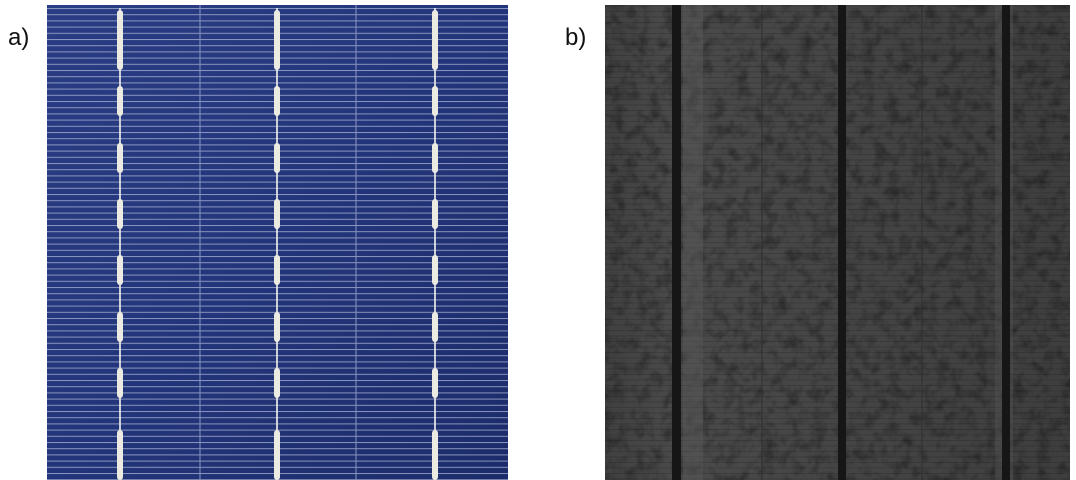  Describe the element at coordinates (19, 37) in the screenshot. I see `panel-label: a)` at that location.